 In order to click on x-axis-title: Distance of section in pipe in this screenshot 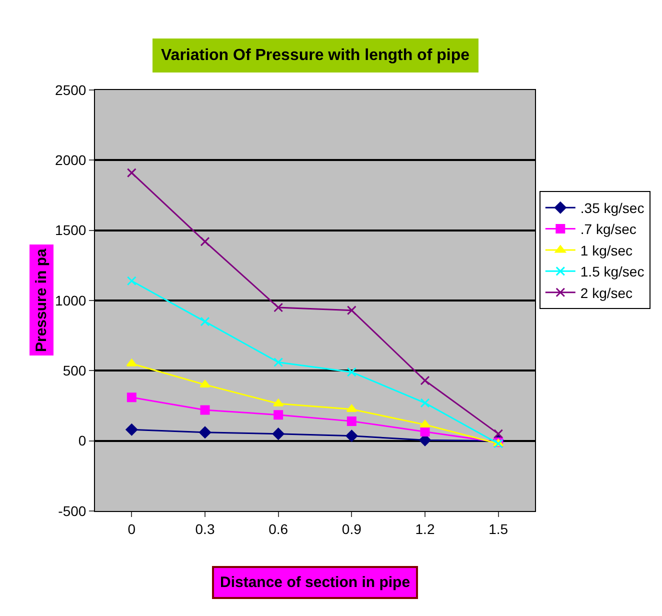, I will do `click(315, 582)`.